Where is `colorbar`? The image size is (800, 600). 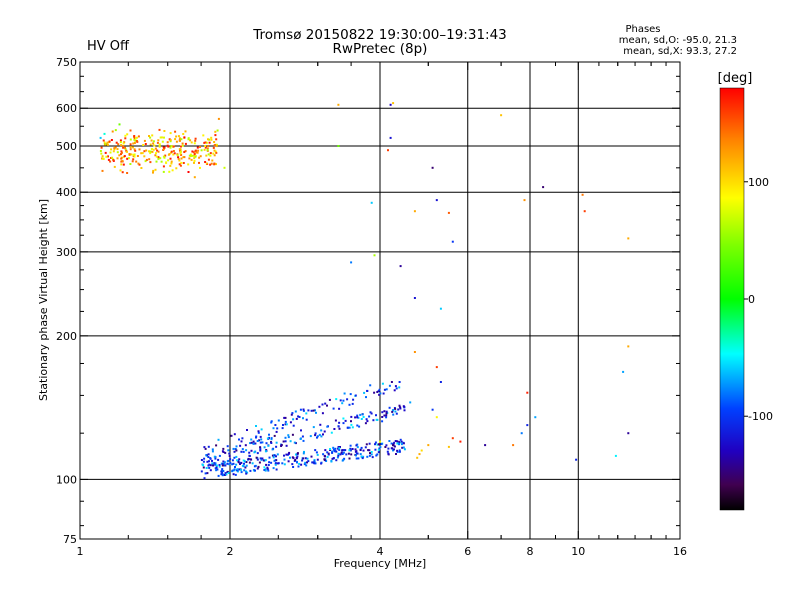 colorbar is located at coordinates (732, 299).